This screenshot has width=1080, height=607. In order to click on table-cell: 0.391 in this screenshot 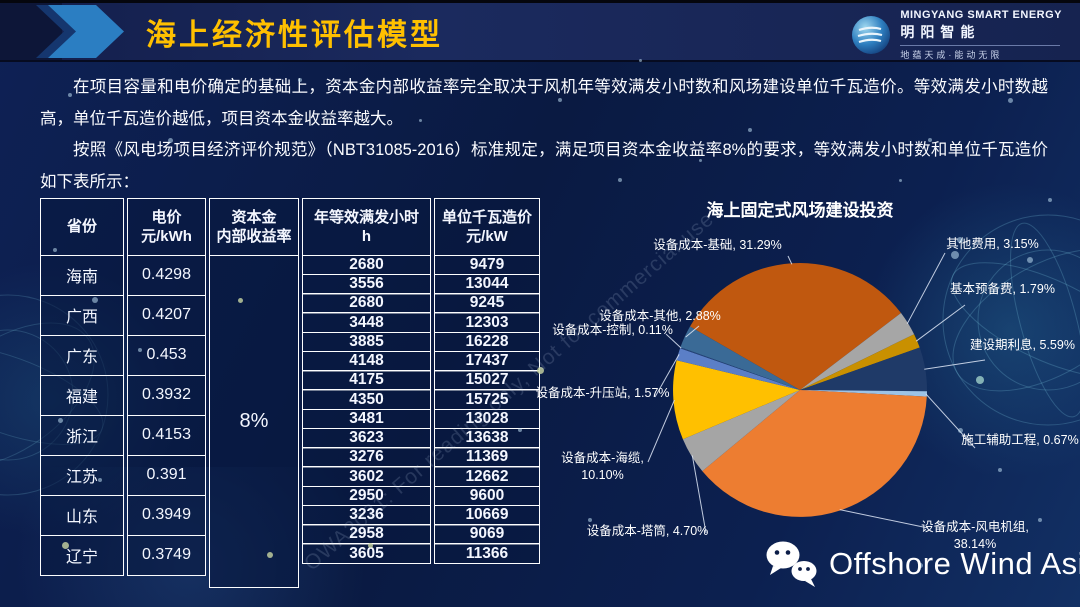, I will do `click(166, 475)`.